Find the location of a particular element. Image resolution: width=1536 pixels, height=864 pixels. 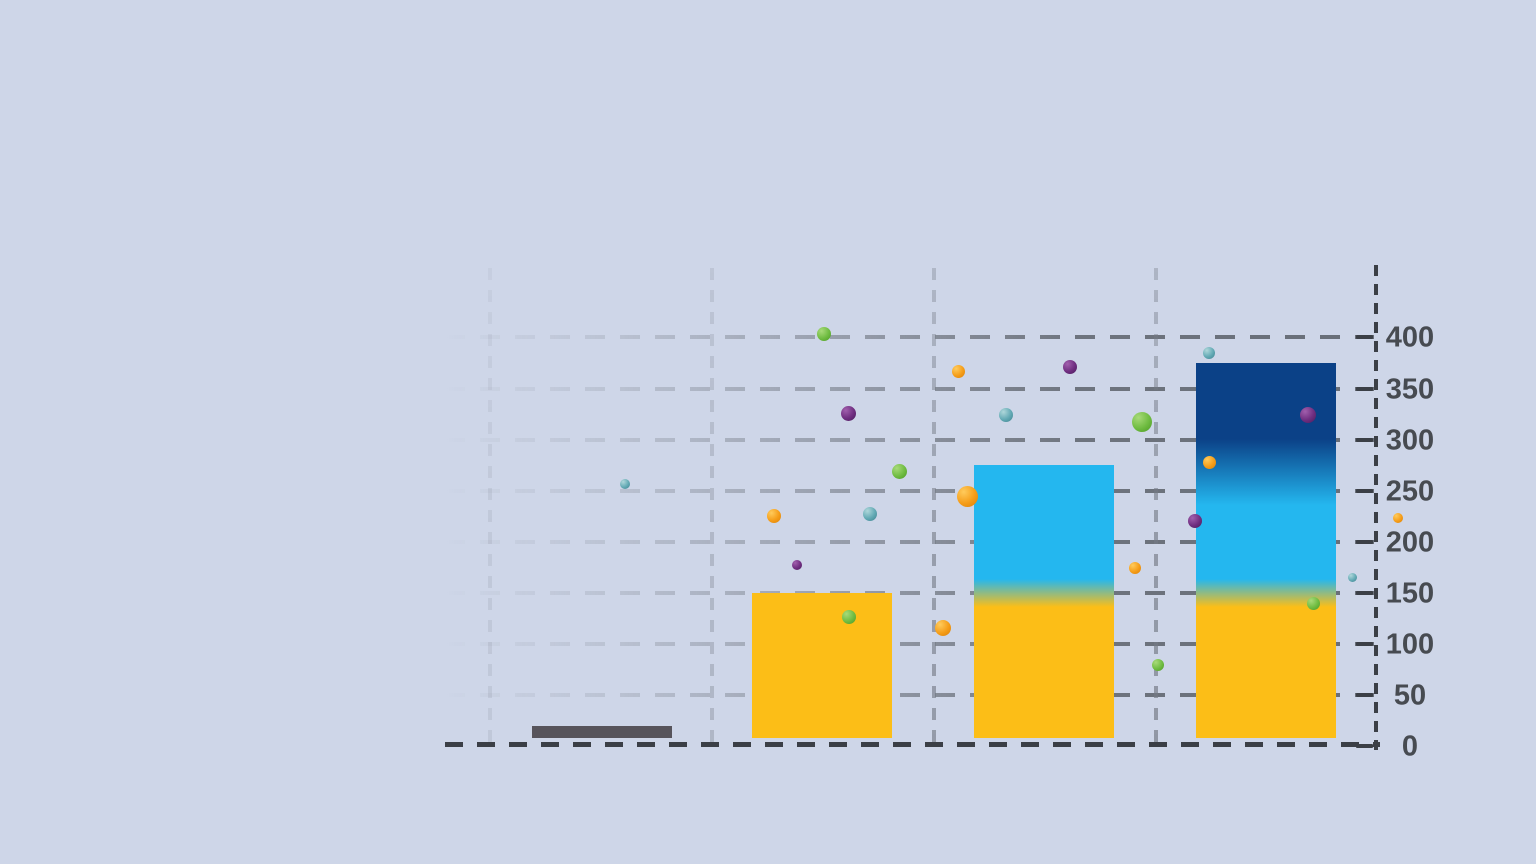

y-axis-label: 300 is located at coordinates (1410, 440).